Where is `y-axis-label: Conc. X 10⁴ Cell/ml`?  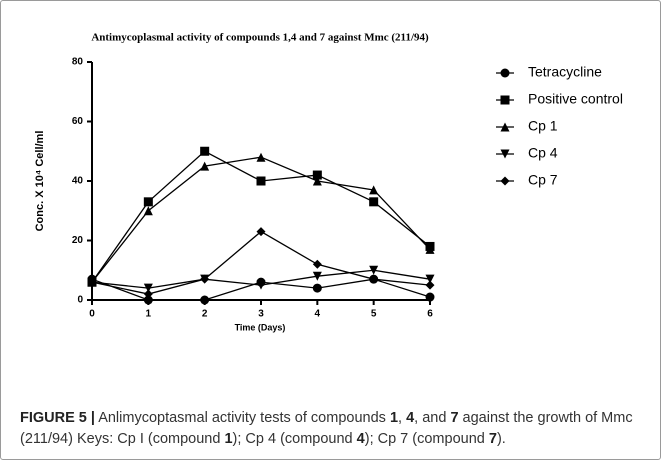 y-axis-label: Conc. X 10⁴ Cell/ml is located at coordinates (40, 181).